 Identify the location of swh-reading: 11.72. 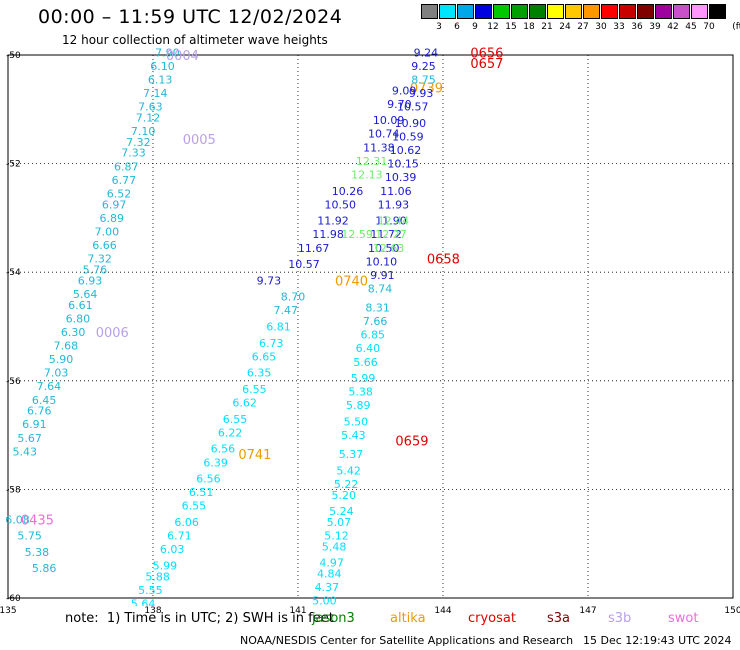
(386, 234).